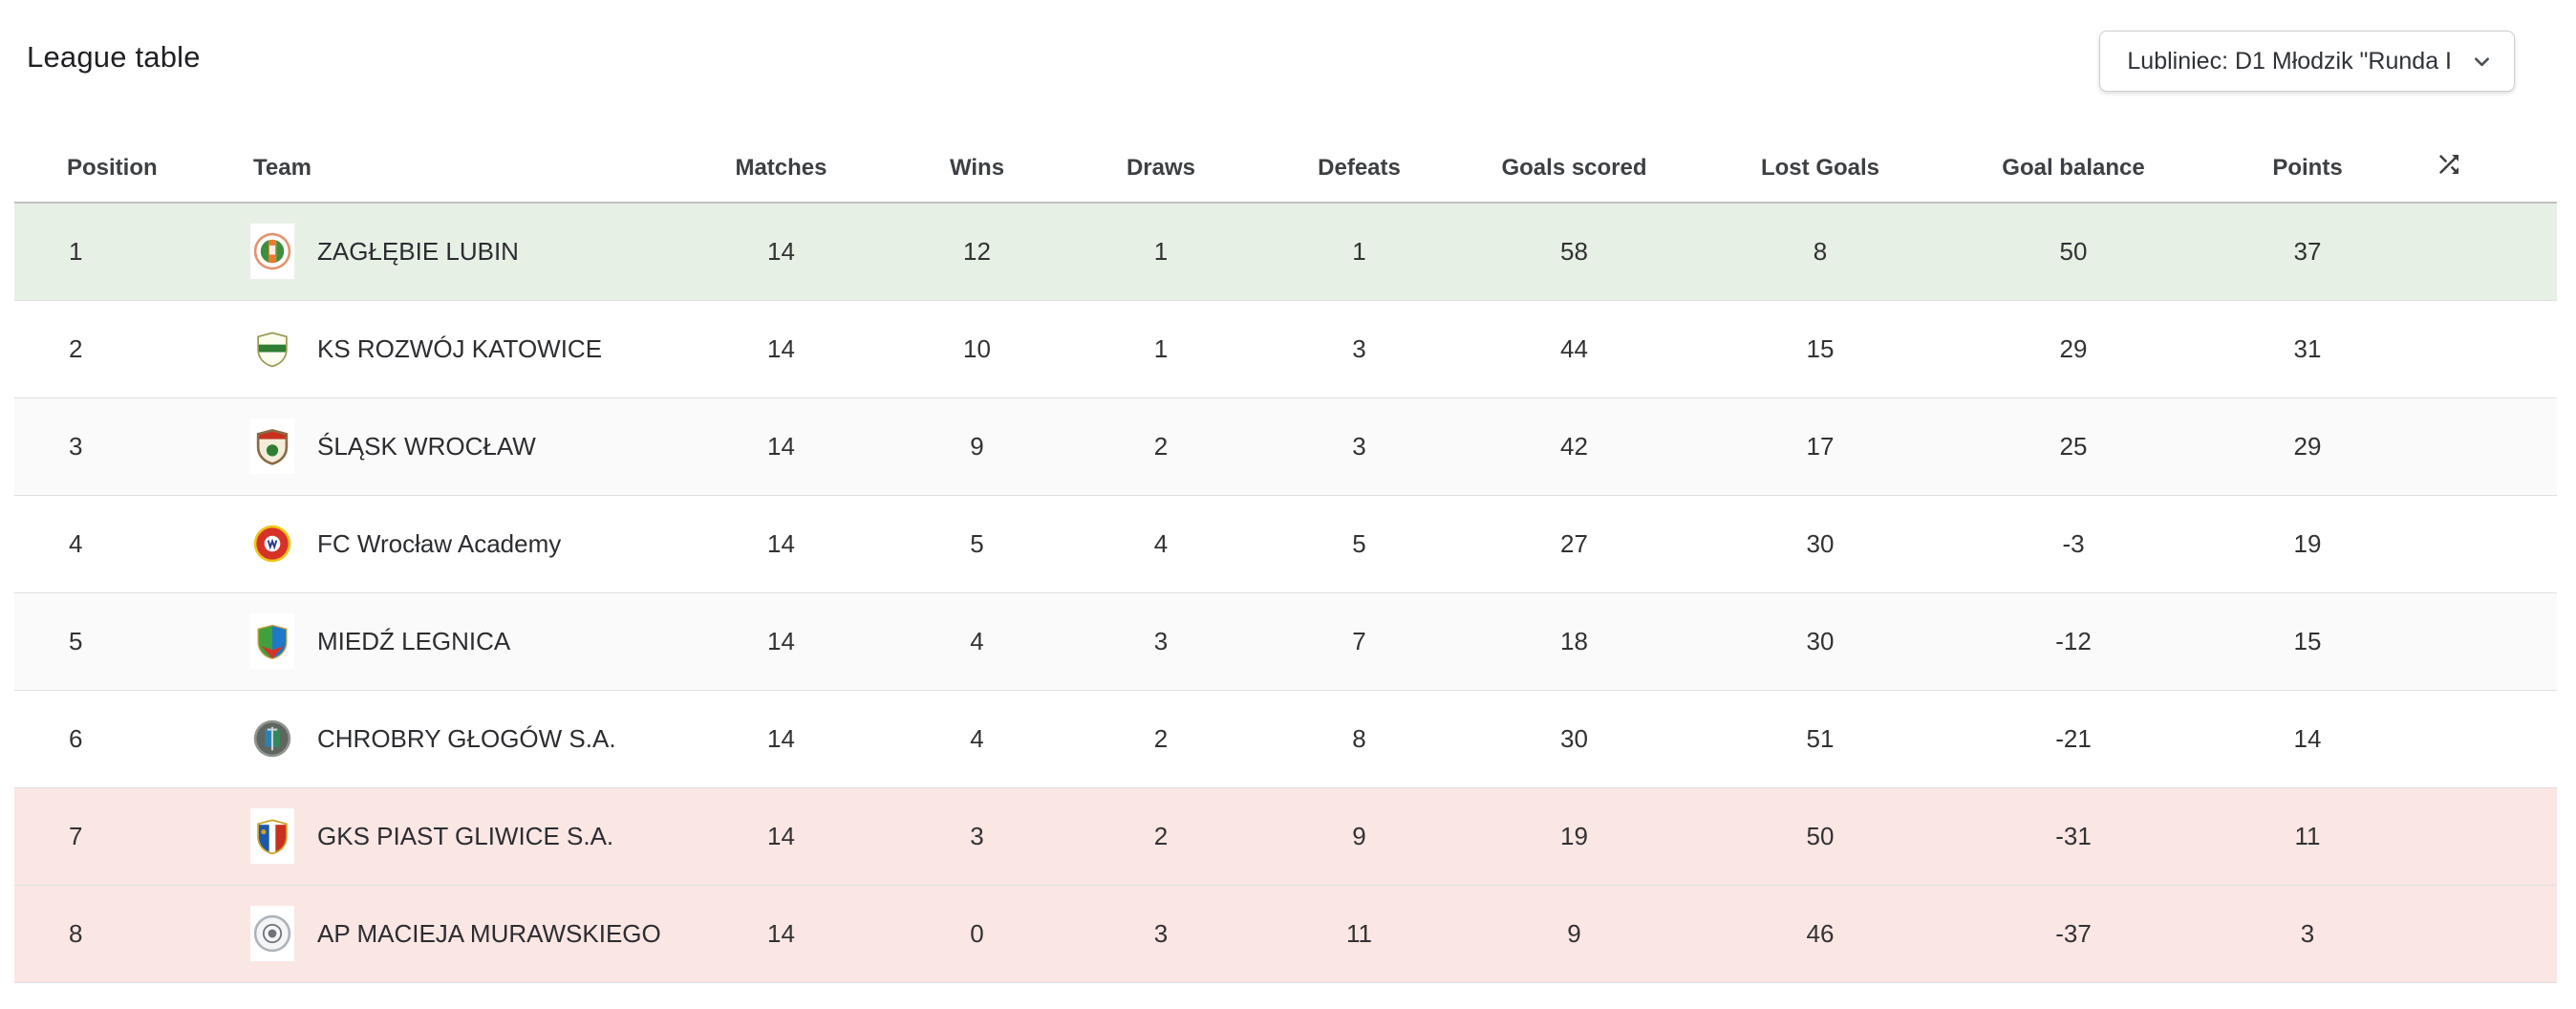  What do you see at coordinates (2307, 251) in the screenshot?
I see `points-cell: 37` at bounding box center [2307, 251].